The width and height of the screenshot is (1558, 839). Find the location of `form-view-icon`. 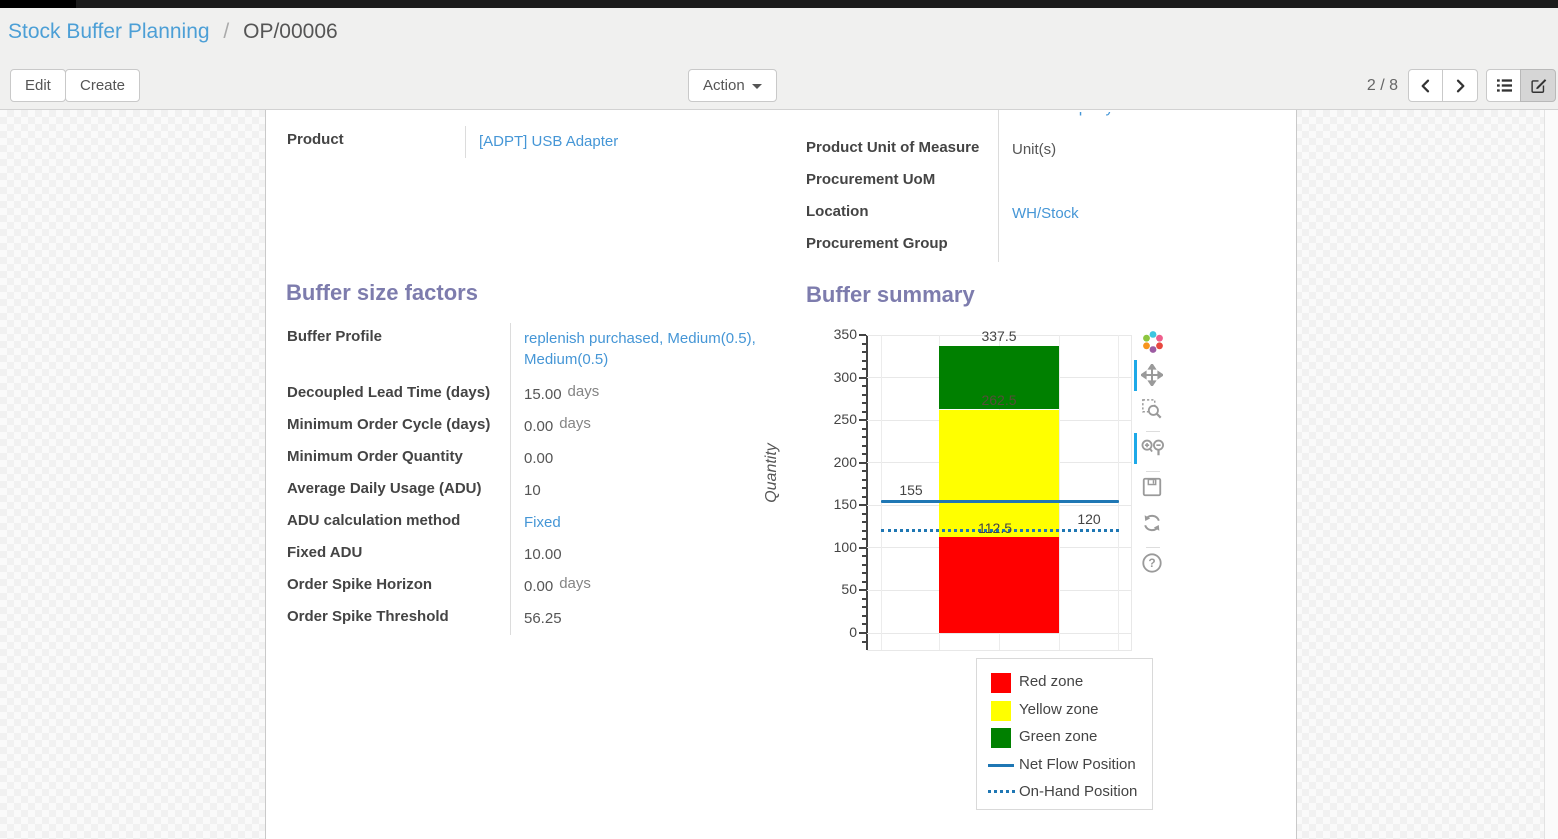

form-view-icon is located at coordinates (1538, 86).